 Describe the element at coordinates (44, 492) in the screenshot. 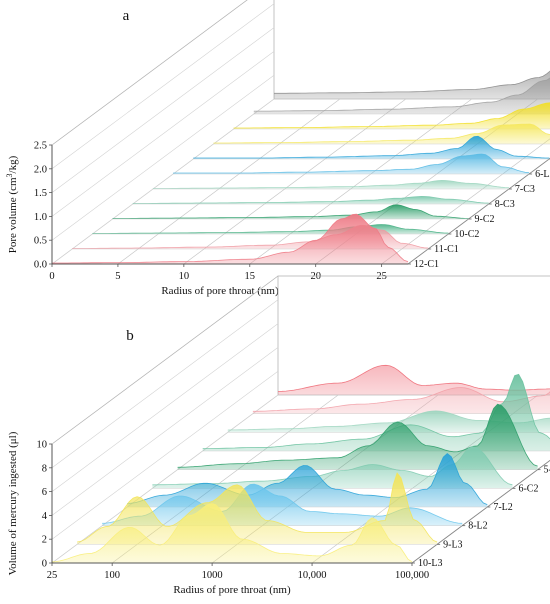

I see `y-tick-label: 6` at that location.